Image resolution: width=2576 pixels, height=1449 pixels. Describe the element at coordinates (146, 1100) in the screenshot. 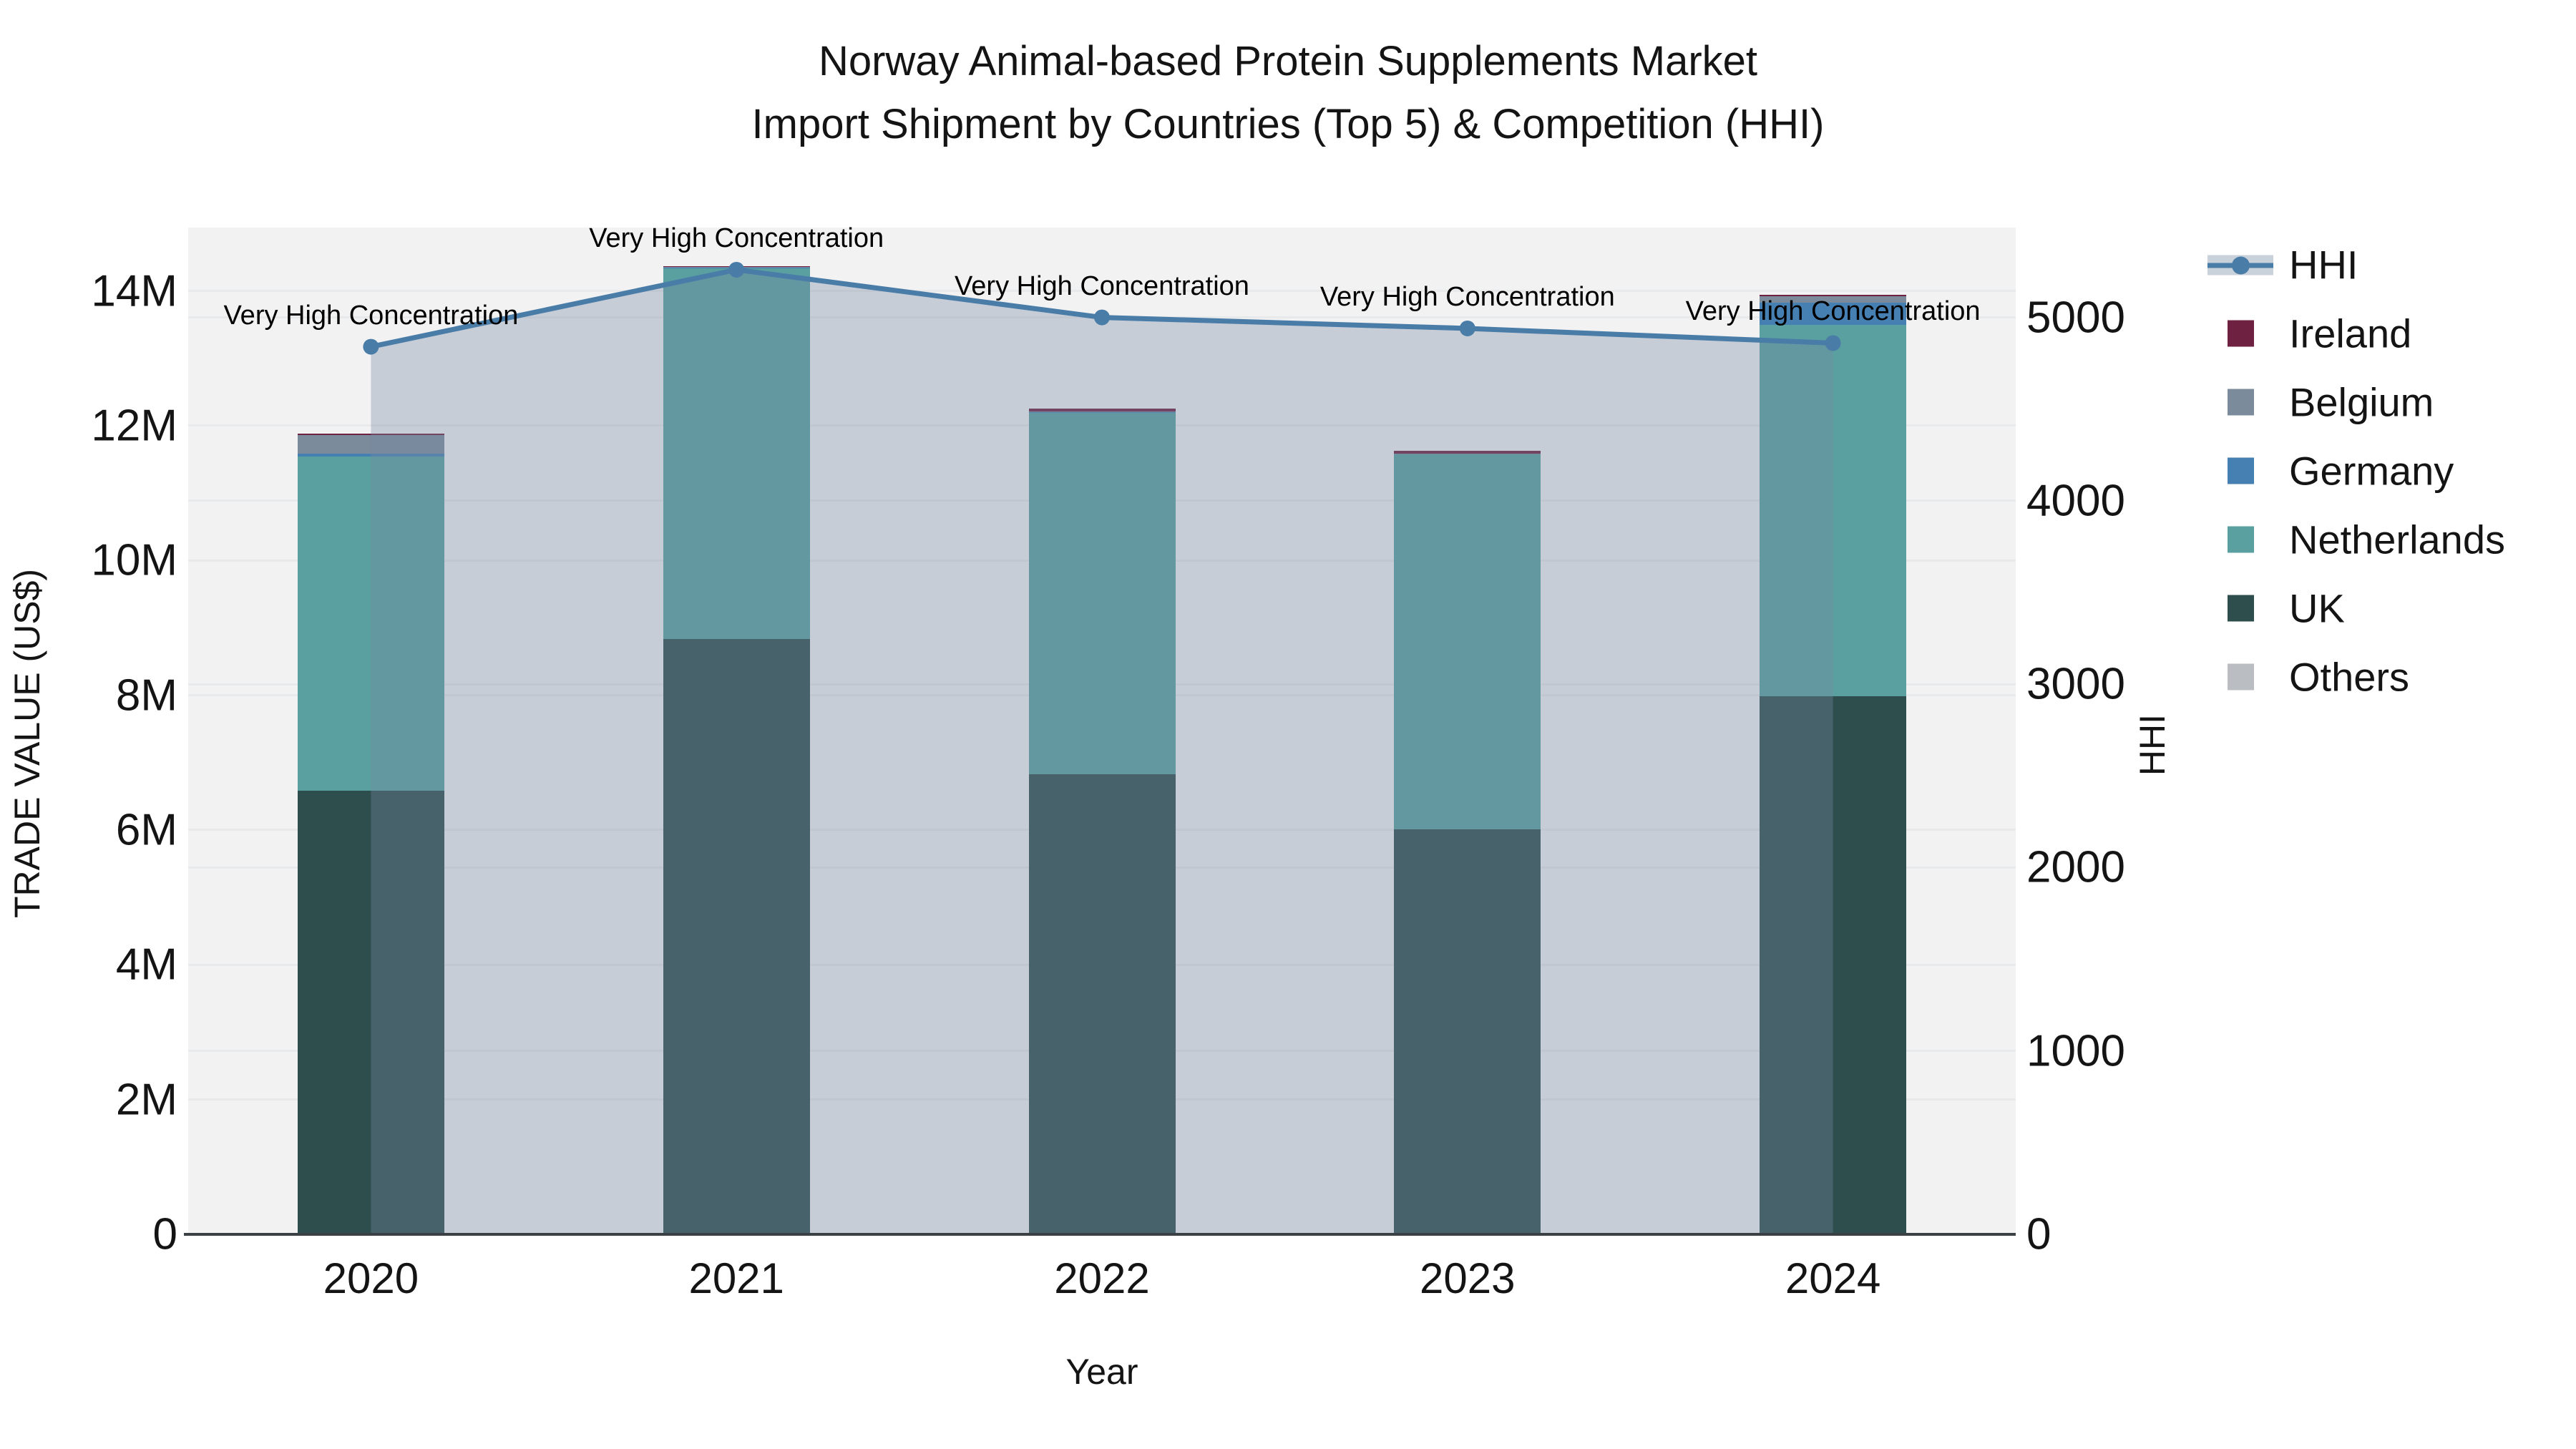

I see `y-tick-left-2M: 2M` at that location.